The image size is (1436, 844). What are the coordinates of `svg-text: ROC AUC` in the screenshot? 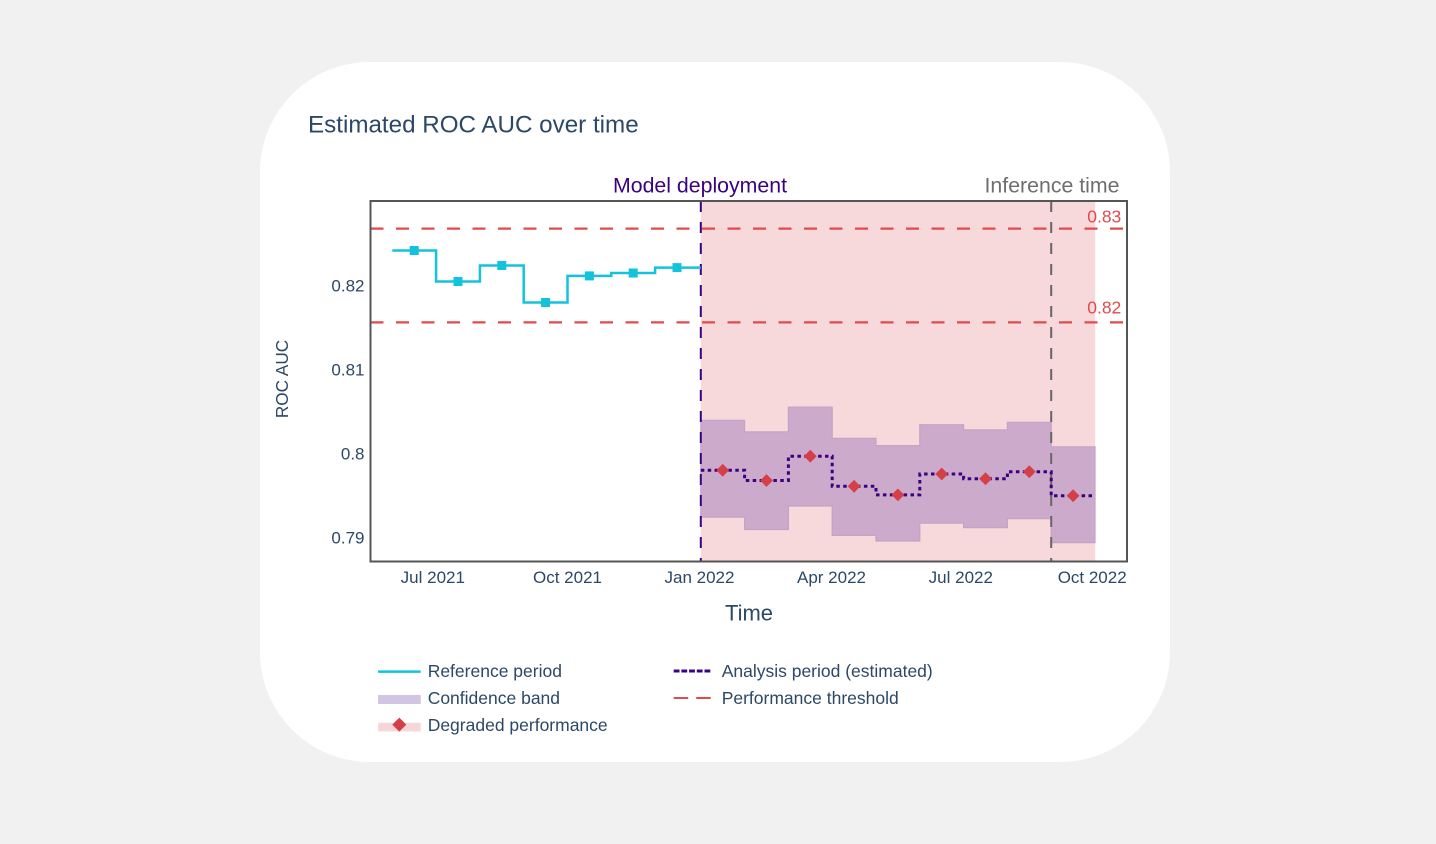 It's located at (282, 379).